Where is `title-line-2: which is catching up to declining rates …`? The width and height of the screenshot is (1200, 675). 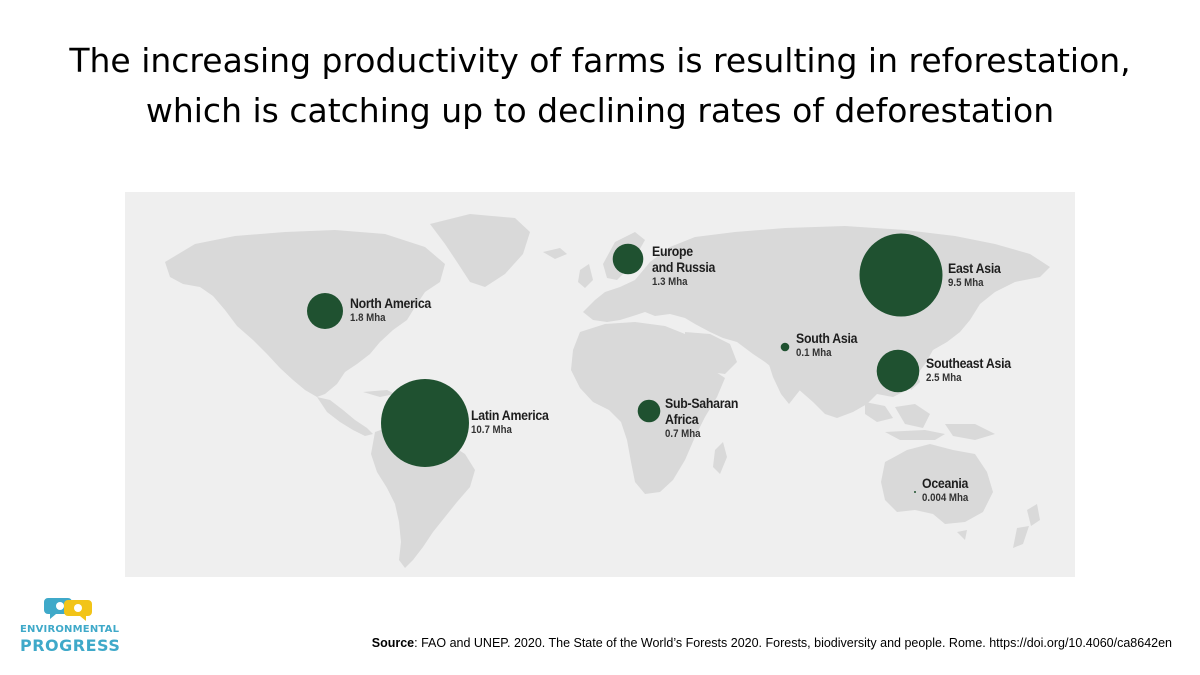 title-line-2: which is catching up to declining rates … is located at coordinates (600, 110).